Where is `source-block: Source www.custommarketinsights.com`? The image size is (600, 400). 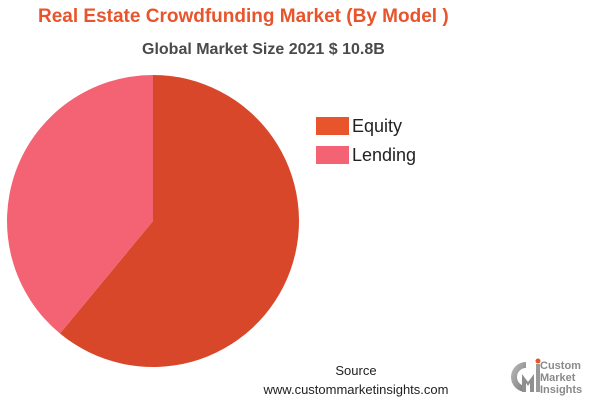
source-block: Source www.custommarketinsights.com is located at coordinates (356, 380).